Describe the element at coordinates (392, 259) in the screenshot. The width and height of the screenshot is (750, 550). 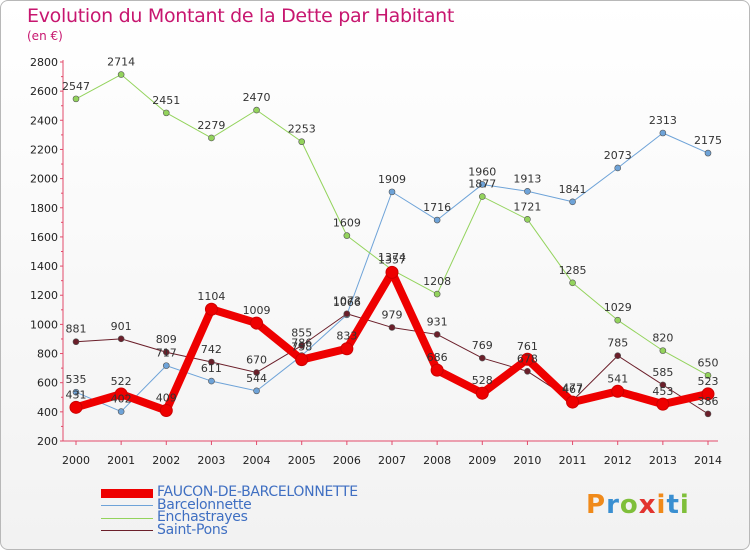
I see `data-label-faucon-de-barcelonnette: 1357` at that location.